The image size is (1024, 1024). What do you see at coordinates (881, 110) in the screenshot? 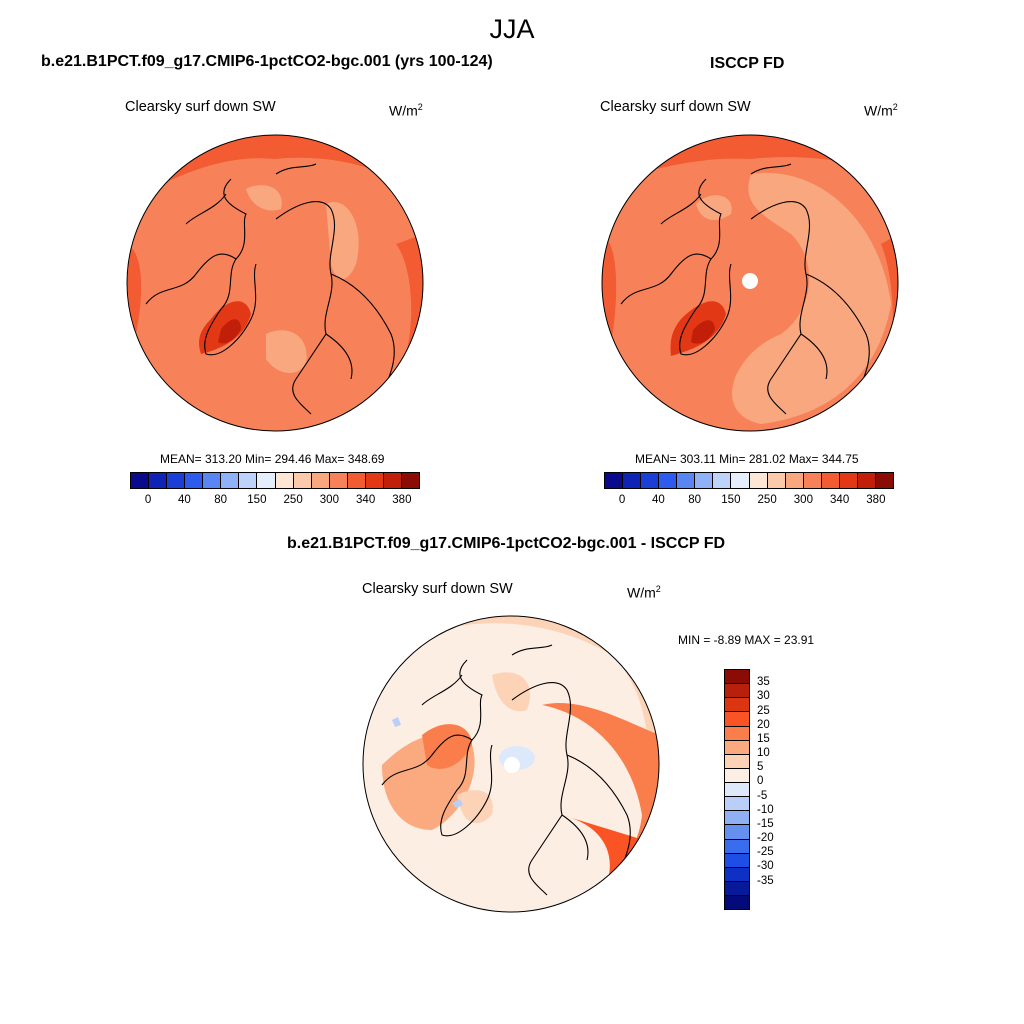
I see `obs-units-label: W/m2` at bounding box center [881, 110].